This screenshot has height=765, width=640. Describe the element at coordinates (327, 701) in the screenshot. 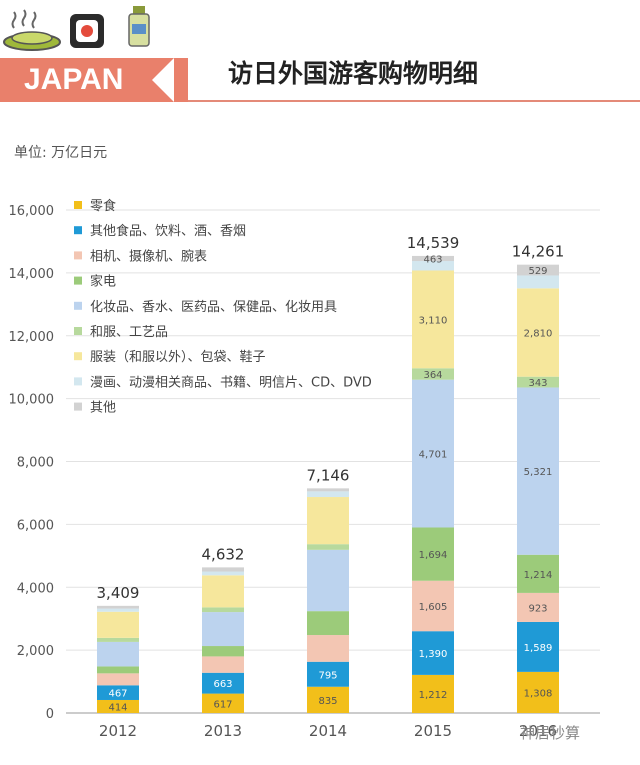

I see `data-label: 835` at that location.